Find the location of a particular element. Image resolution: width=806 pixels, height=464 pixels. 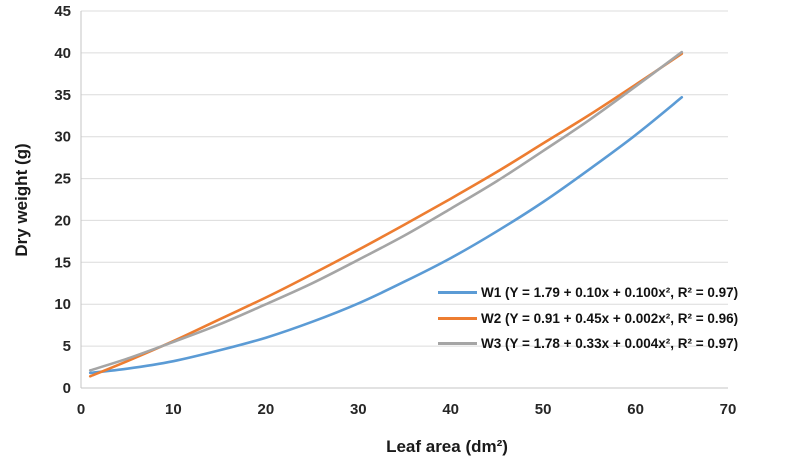

y-tick-label: 30 is located at coordinates (62, 137).